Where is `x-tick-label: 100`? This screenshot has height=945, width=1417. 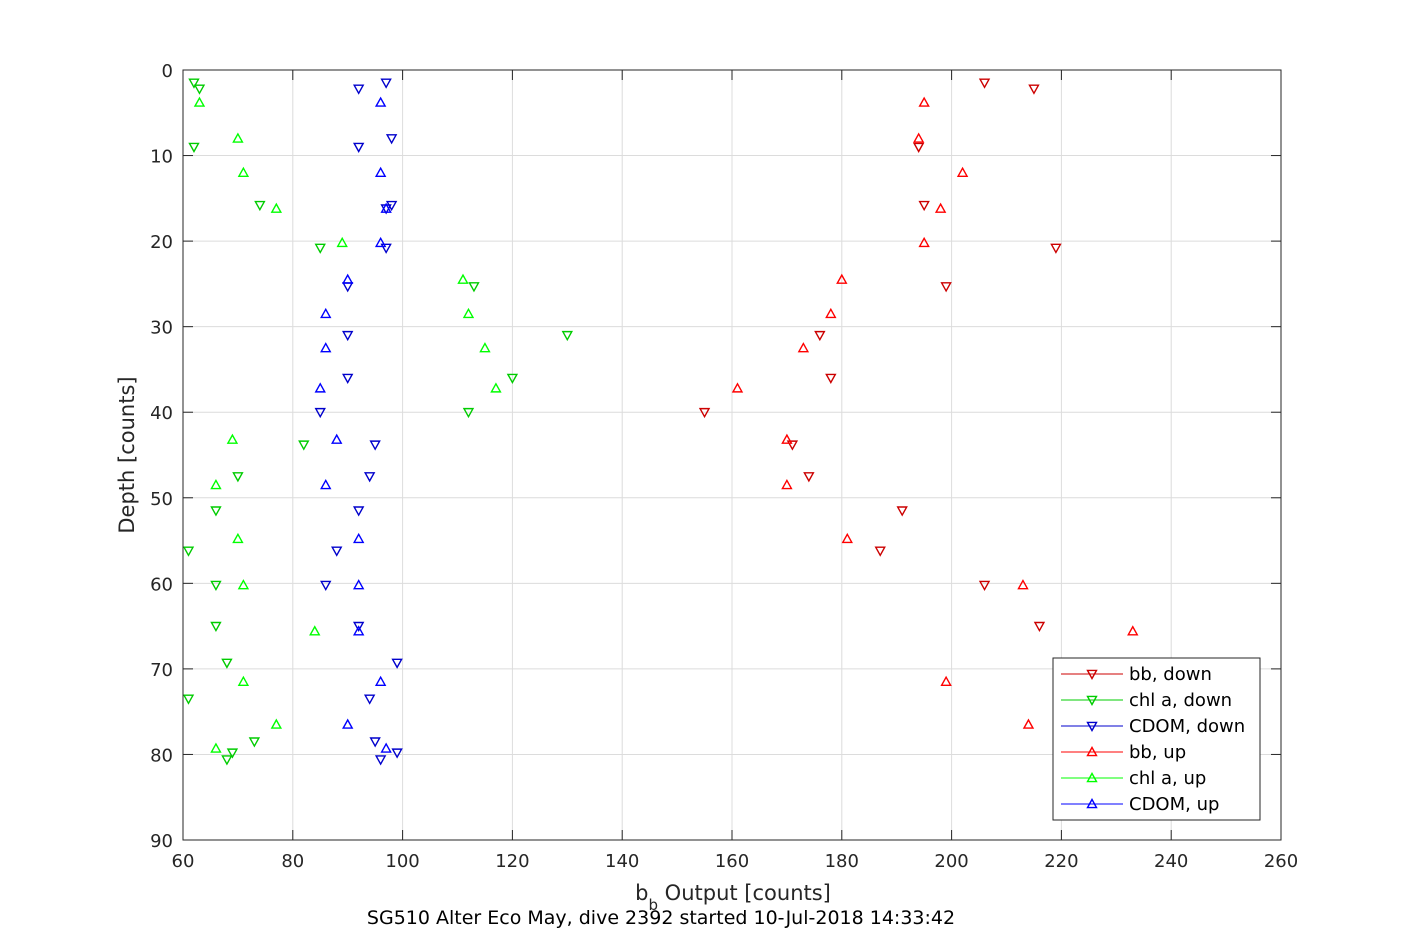
x-tick-label: 100 is located at coordinates (402, 861).